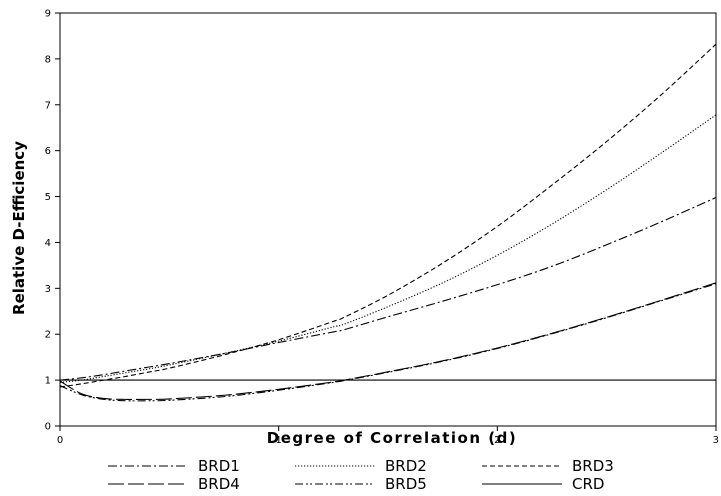 This screenshot has height=496, width=721. Describe the element at coordinates (219, 484) in the screenshot. I see `legend-label: BRD4` at that location.